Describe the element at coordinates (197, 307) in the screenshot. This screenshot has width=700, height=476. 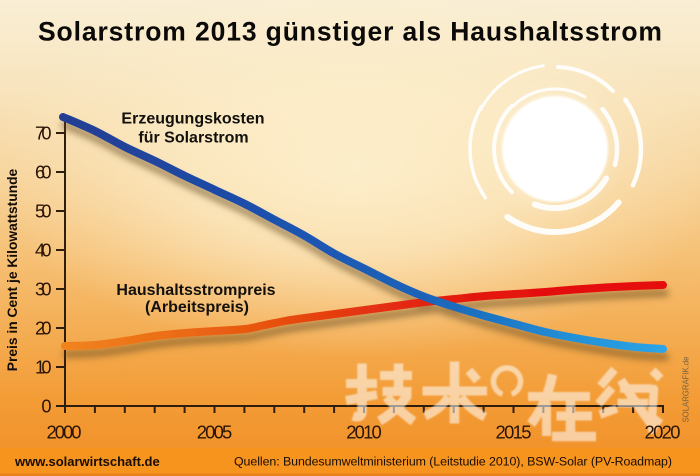
I see `svg-text: (Arbeitspreis)` at that location.